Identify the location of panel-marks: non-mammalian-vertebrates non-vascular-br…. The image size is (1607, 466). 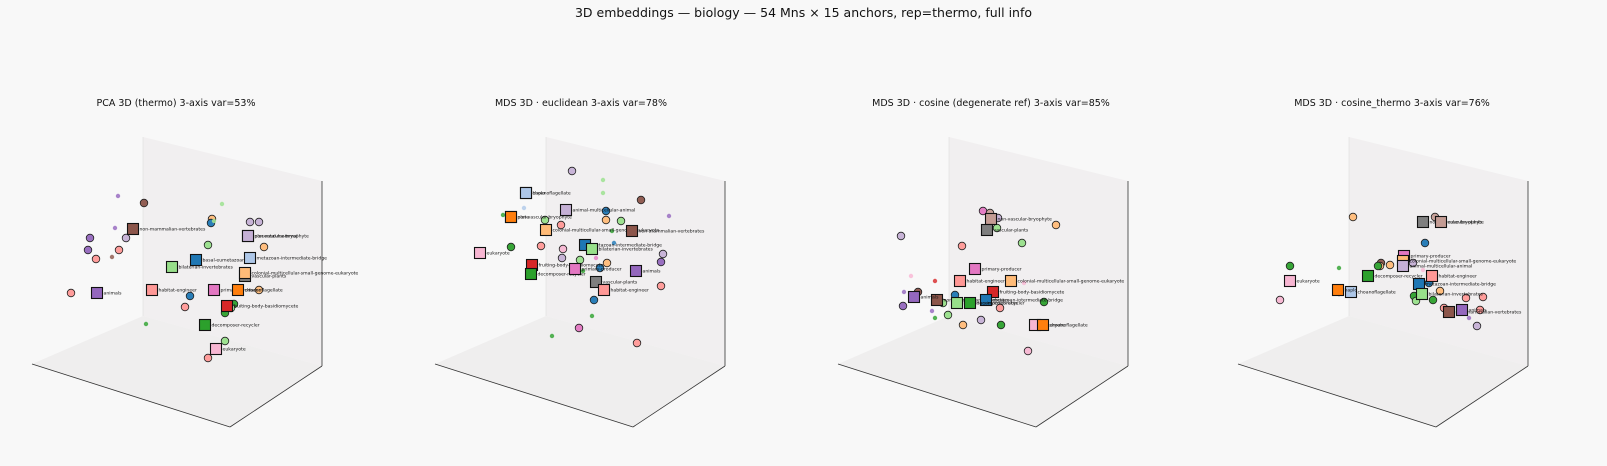
(212, 278).